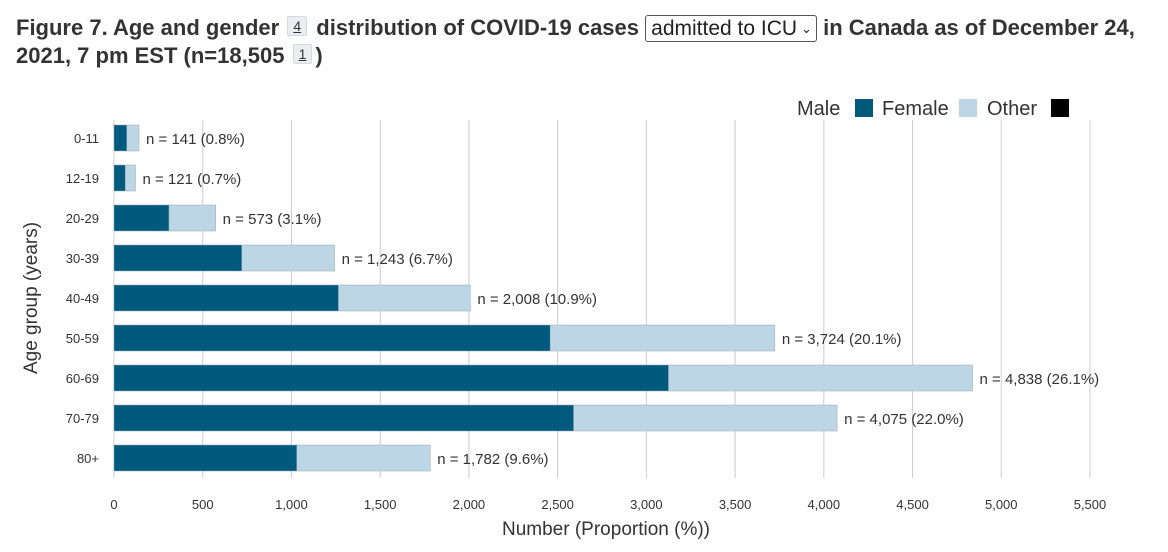 The height and width of the screenshot is (552, 1168). What do you see at coordinates (88, 458) in the screenshot?
I see `category-label: 80+` at bounding box center [88, 458].